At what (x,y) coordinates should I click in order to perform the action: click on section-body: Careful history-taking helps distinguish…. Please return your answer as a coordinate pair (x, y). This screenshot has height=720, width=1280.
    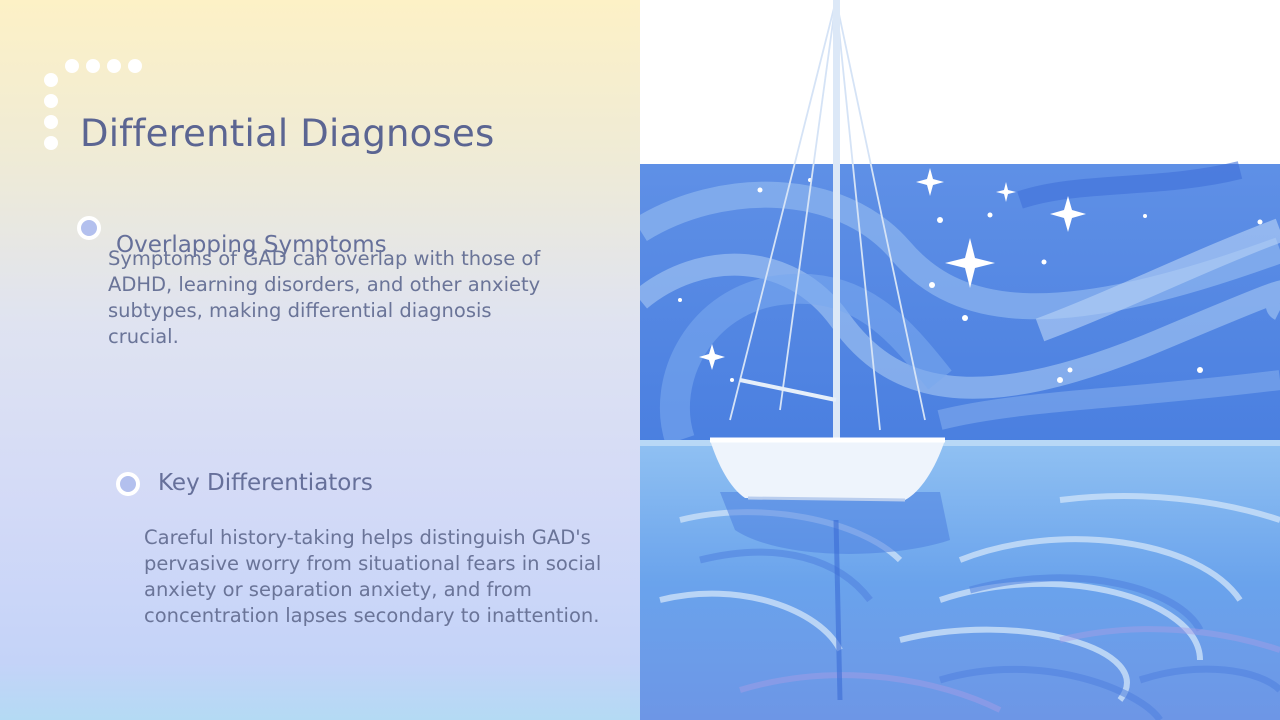
    Looking at the image, I should click on (373, 576).